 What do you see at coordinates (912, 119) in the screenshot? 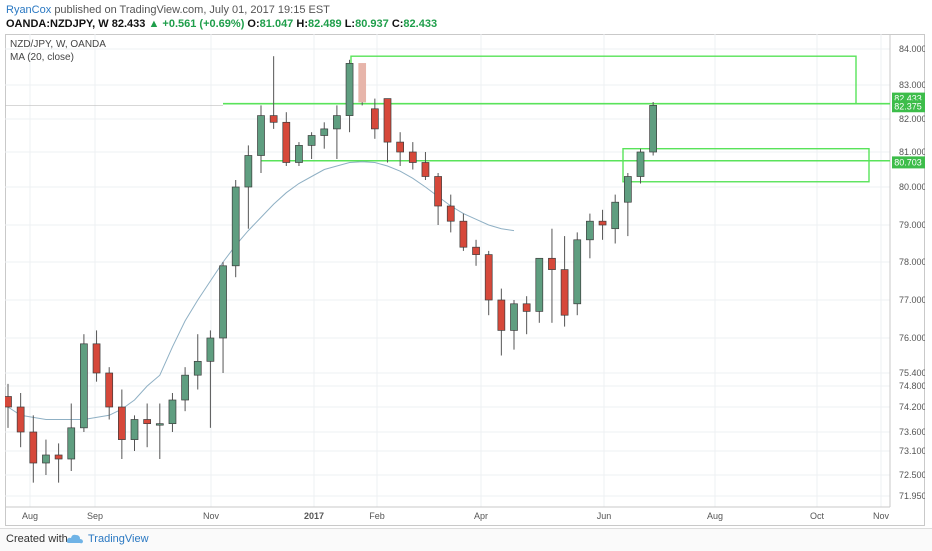
I see `y-tick-label: 82.000` at bounding box center [912, 119].